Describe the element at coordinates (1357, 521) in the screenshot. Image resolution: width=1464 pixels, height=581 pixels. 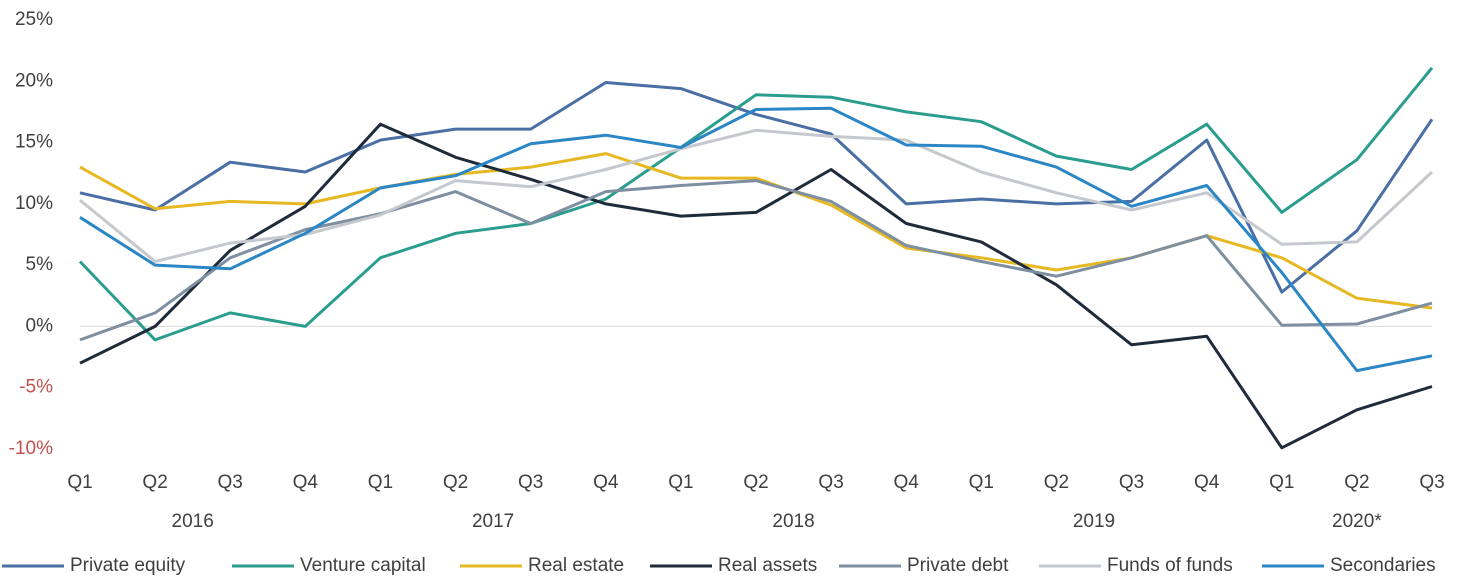
I see `x-group-label: 2020*` at that location.